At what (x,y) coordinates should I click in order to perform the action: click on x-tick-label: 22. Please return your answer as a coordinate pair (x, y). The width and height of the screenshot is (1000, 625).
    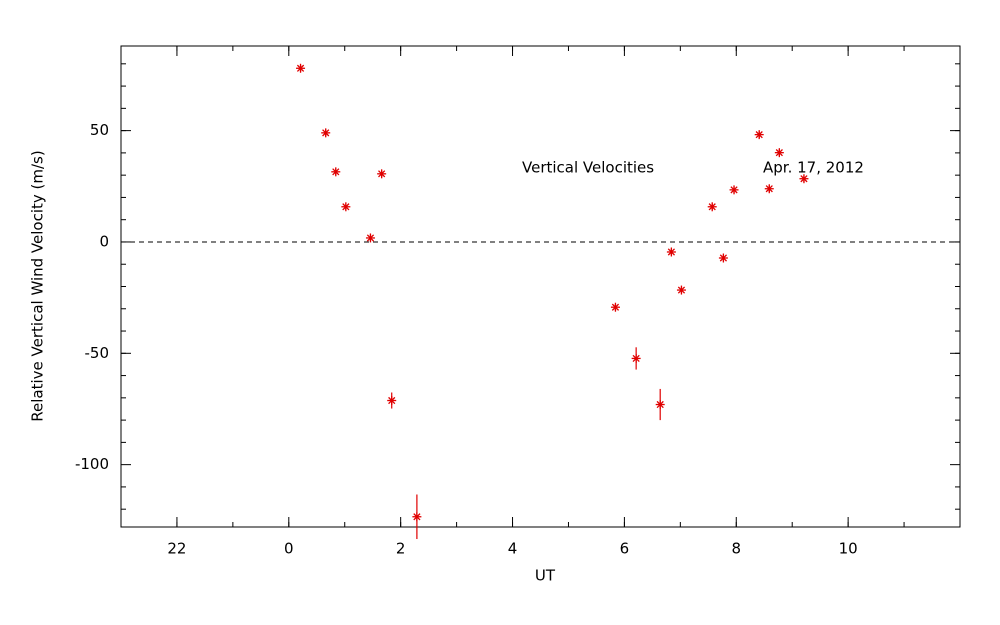
    Looking at the image, I should click on (176, 549).